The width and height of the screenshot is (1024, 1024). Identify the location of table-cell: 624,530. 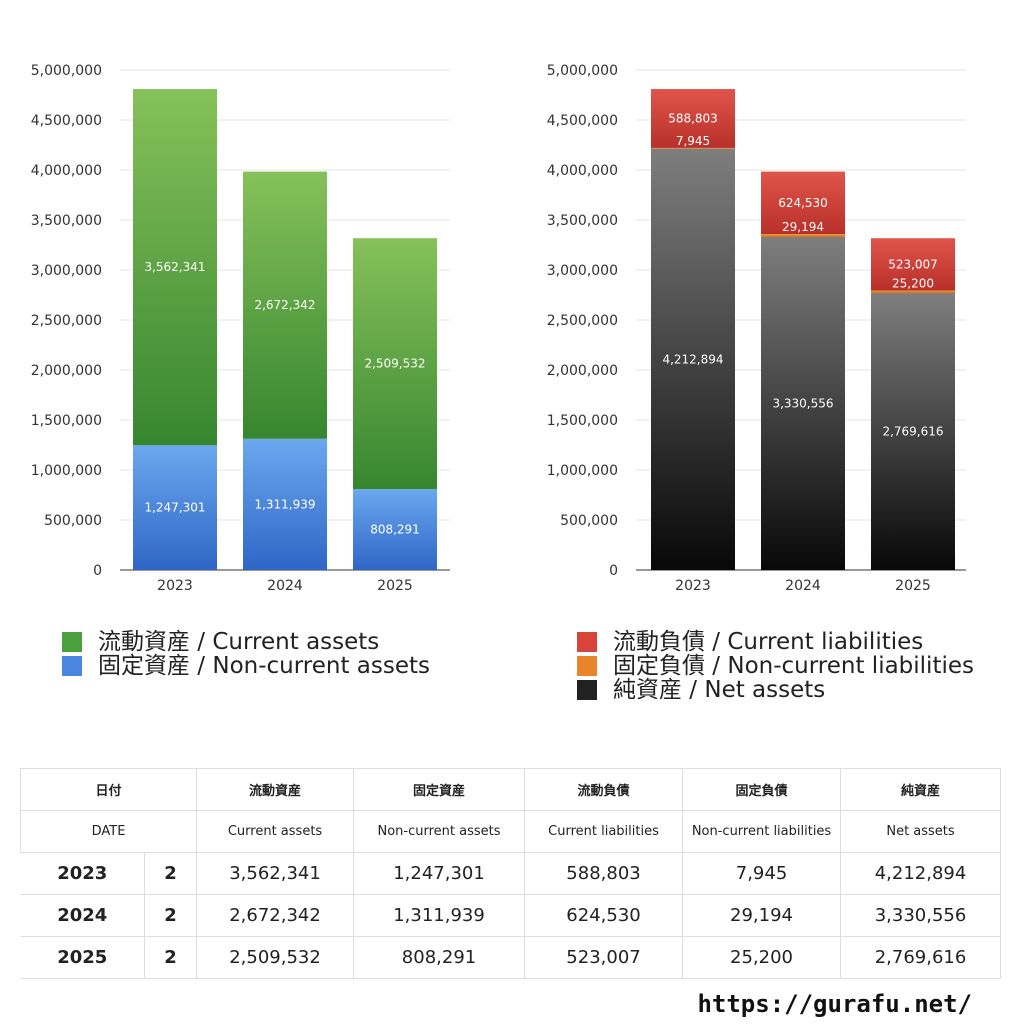
(604, 915).